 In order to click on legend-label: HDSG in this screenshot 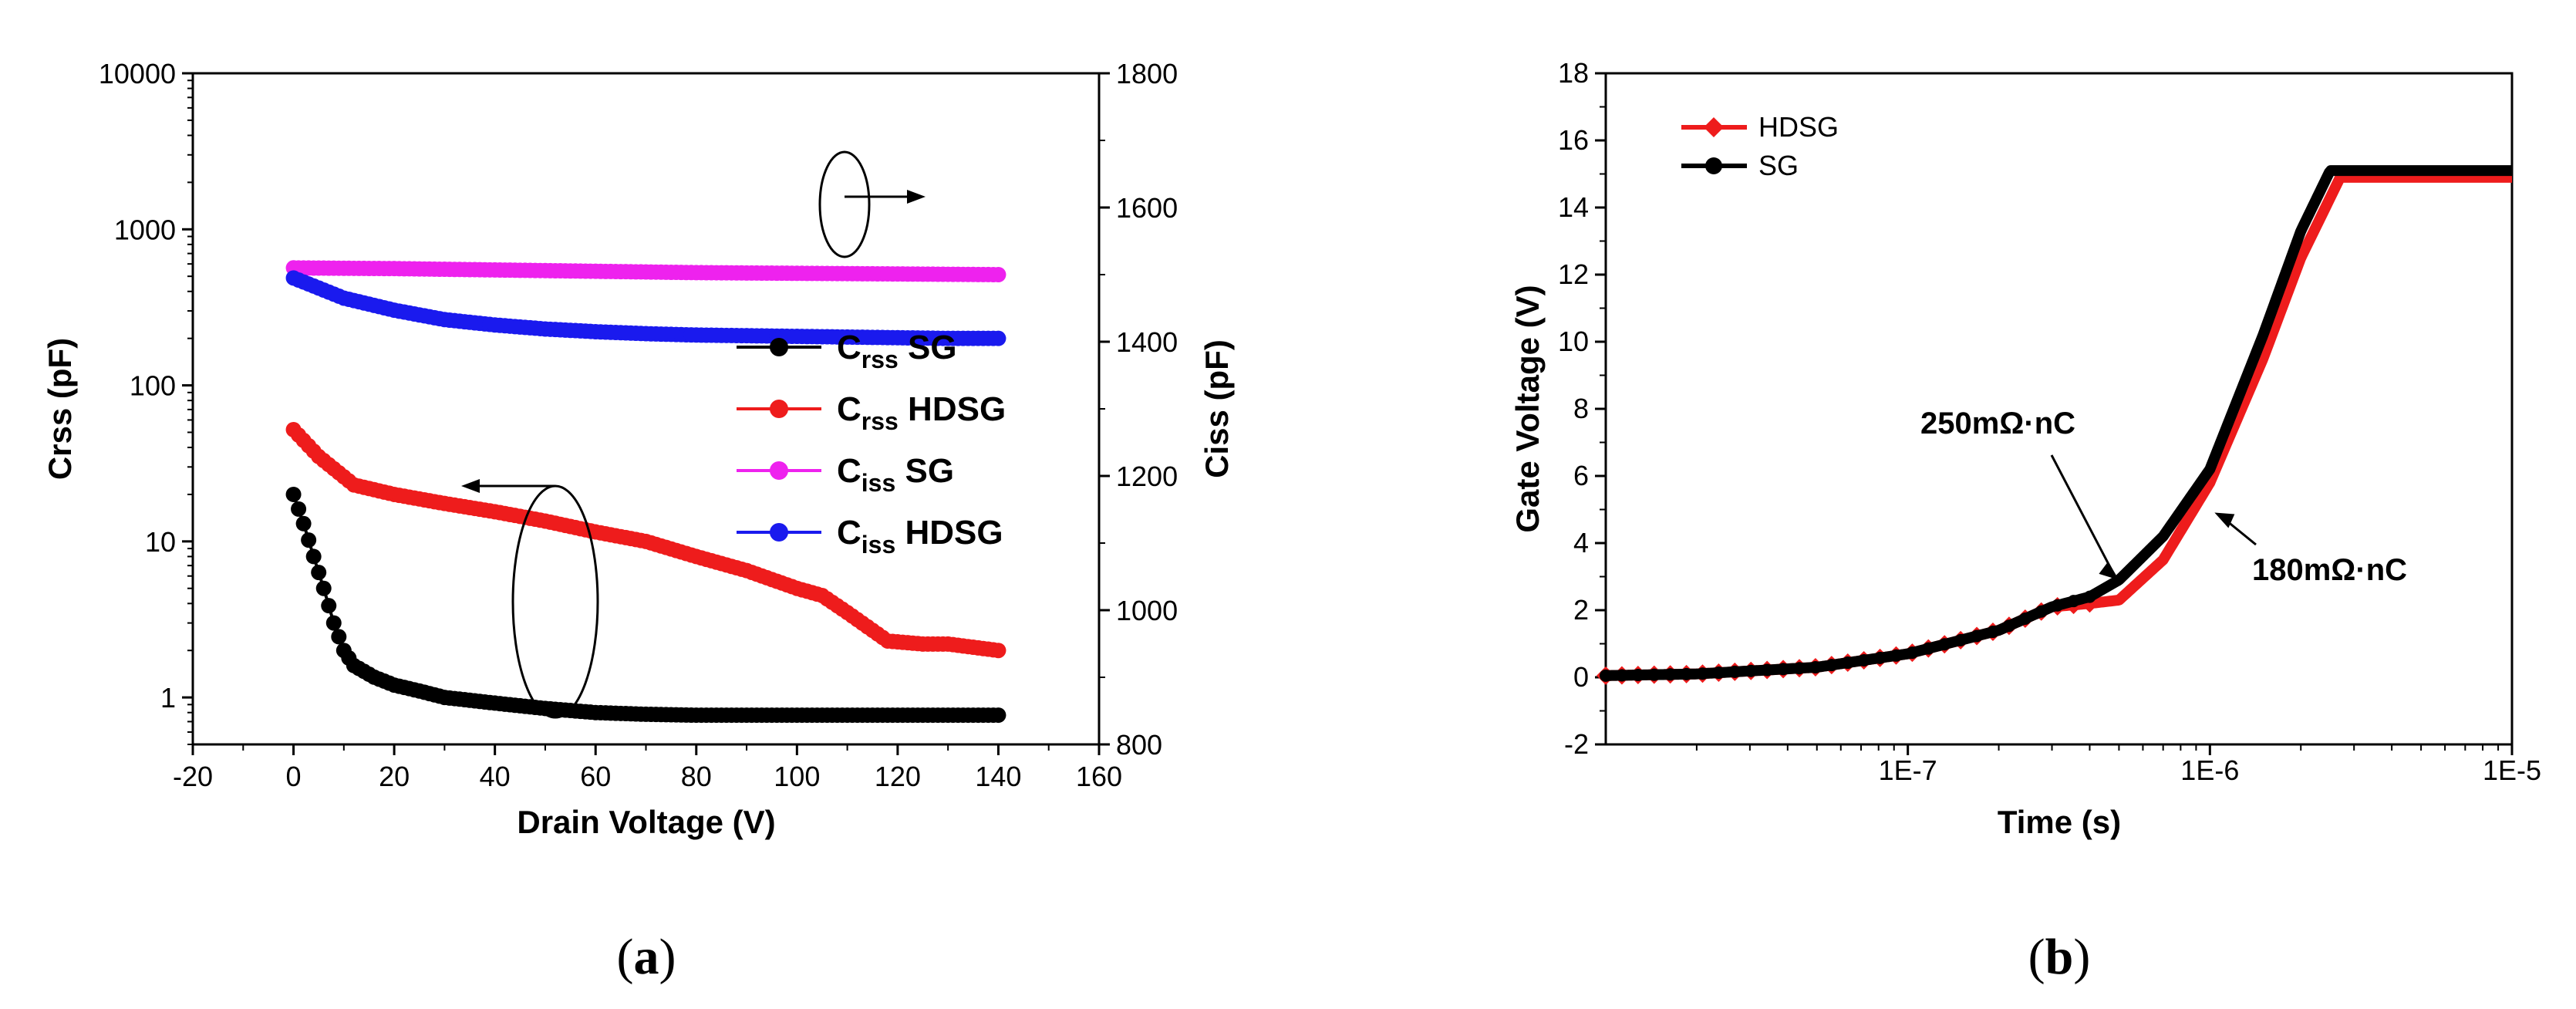, I will do `click(1798, 127)`.